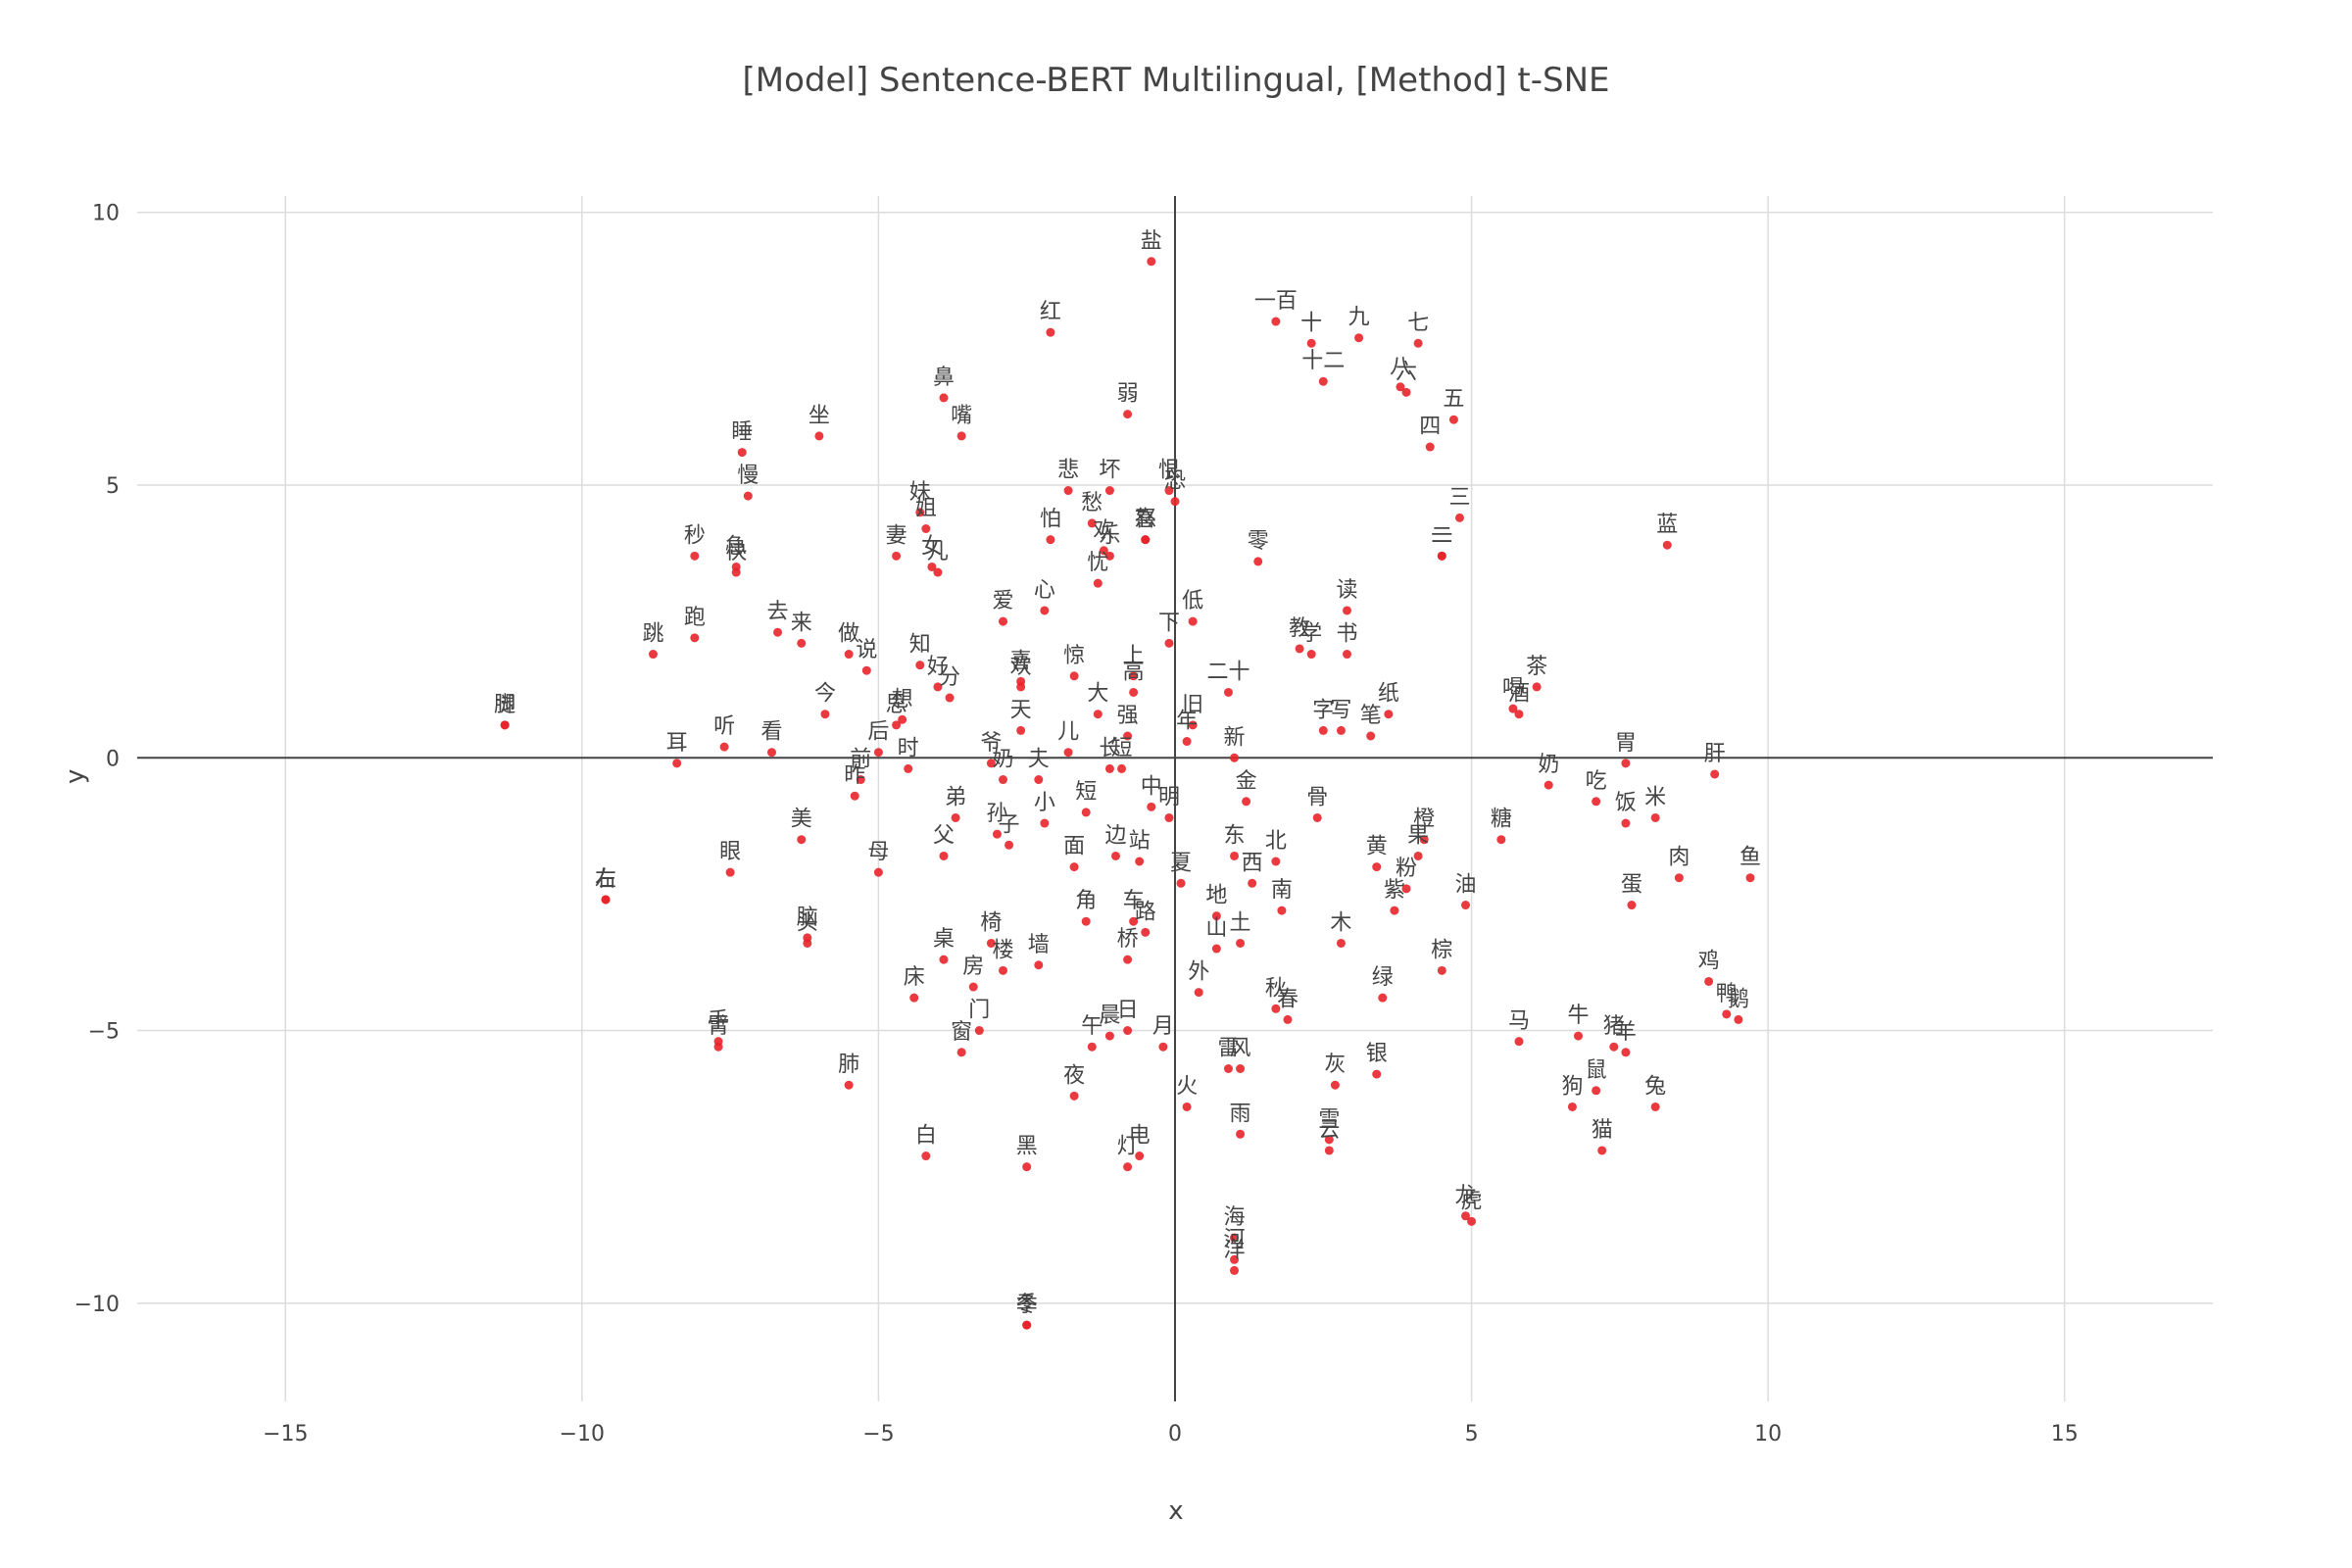 Image resolution: width=2352 pixels, height=1568 pixels. Describe the element at coordinates (1596, 1070) in the screenshot. I see `point-label: 鼠` at that location.